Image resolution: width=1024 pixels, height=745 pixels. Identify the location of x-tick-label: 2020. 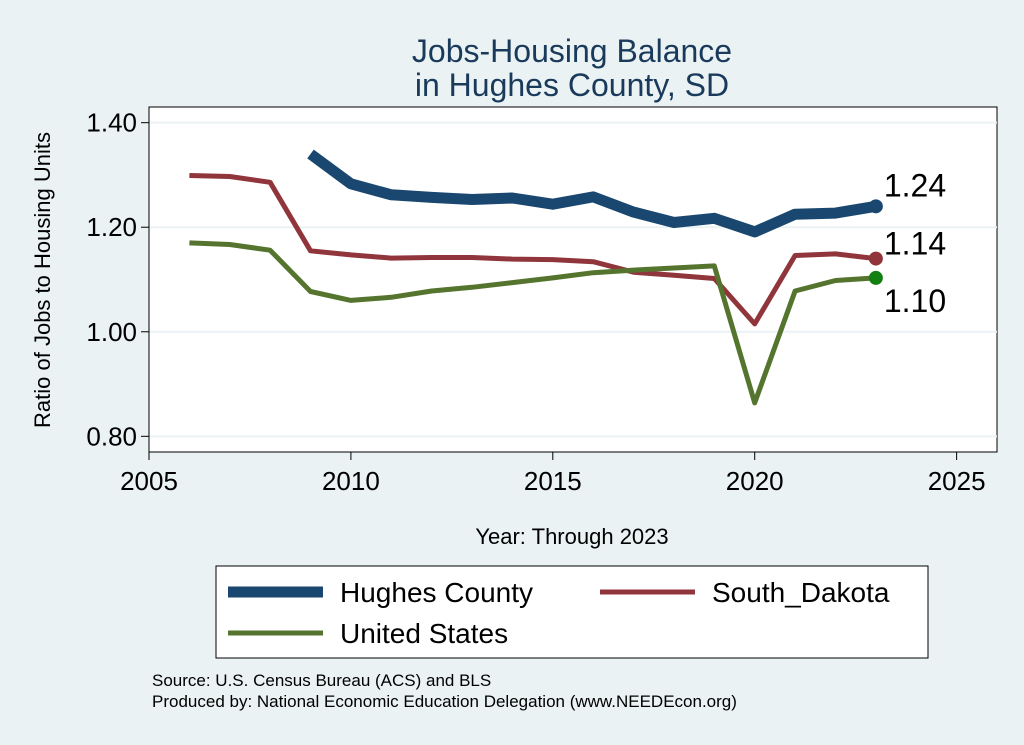
(755, 481).